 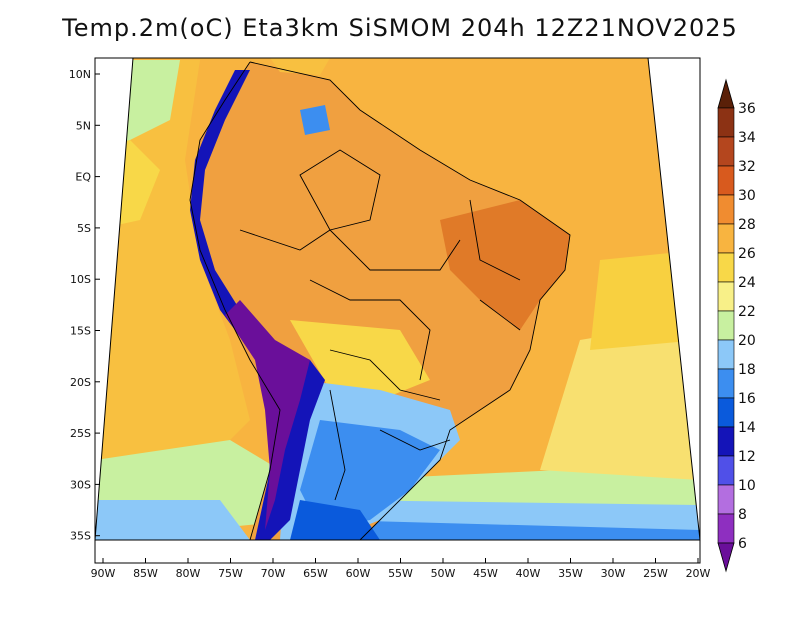 I want to click on lon-label: 55W, so click(x=400, y=573).